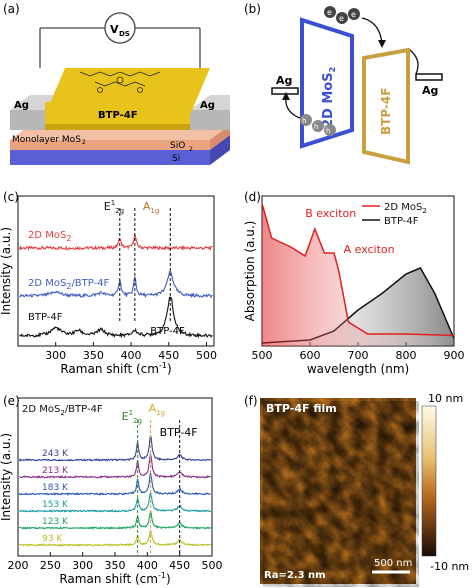 This screenshot has width=474, height=588. Describe the element at coordinates (11, 9) in the screenshot. I see `panel-a-label: (a)` at that location.